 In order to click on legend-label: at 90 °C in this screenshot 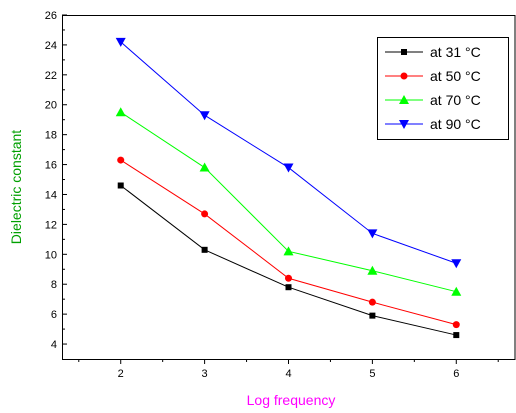, I will do `click(455, 124)`.